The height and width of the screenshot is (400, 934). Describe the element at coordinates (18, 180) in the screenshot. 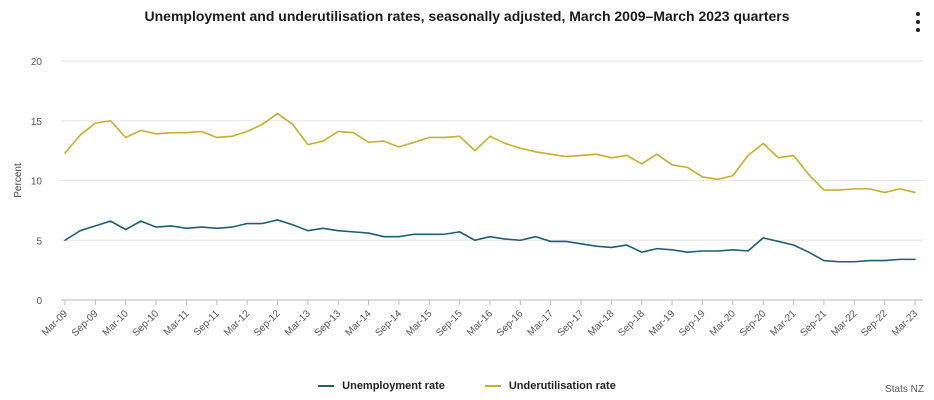

I see `y-axis-title: Percent` at that location.